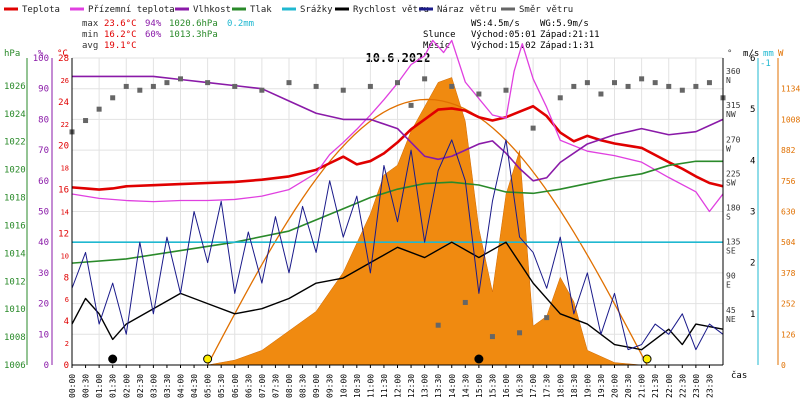 This screenshot has height=404, width=800. What do you see at coordinates (783, 365) in the screenshot?
I see `y-tick-w: 0` at bounding box center [783, 365].